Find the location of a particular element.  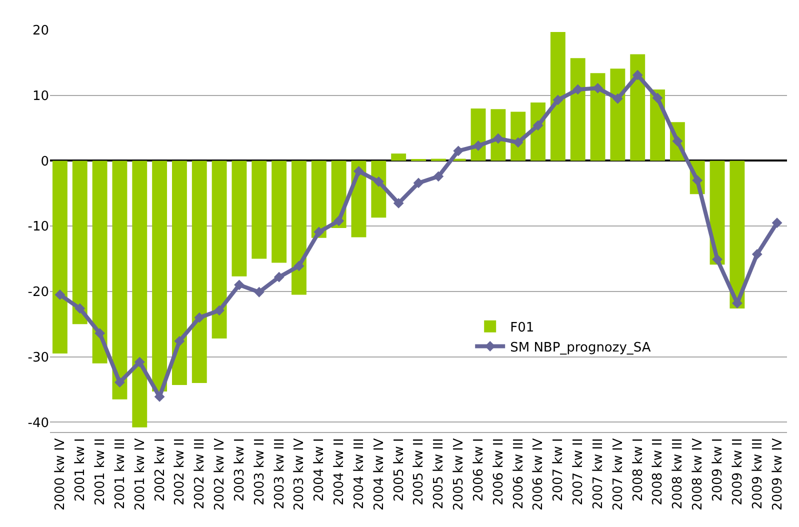

y-tick-label: 20 is located at coordinates (40, 31).